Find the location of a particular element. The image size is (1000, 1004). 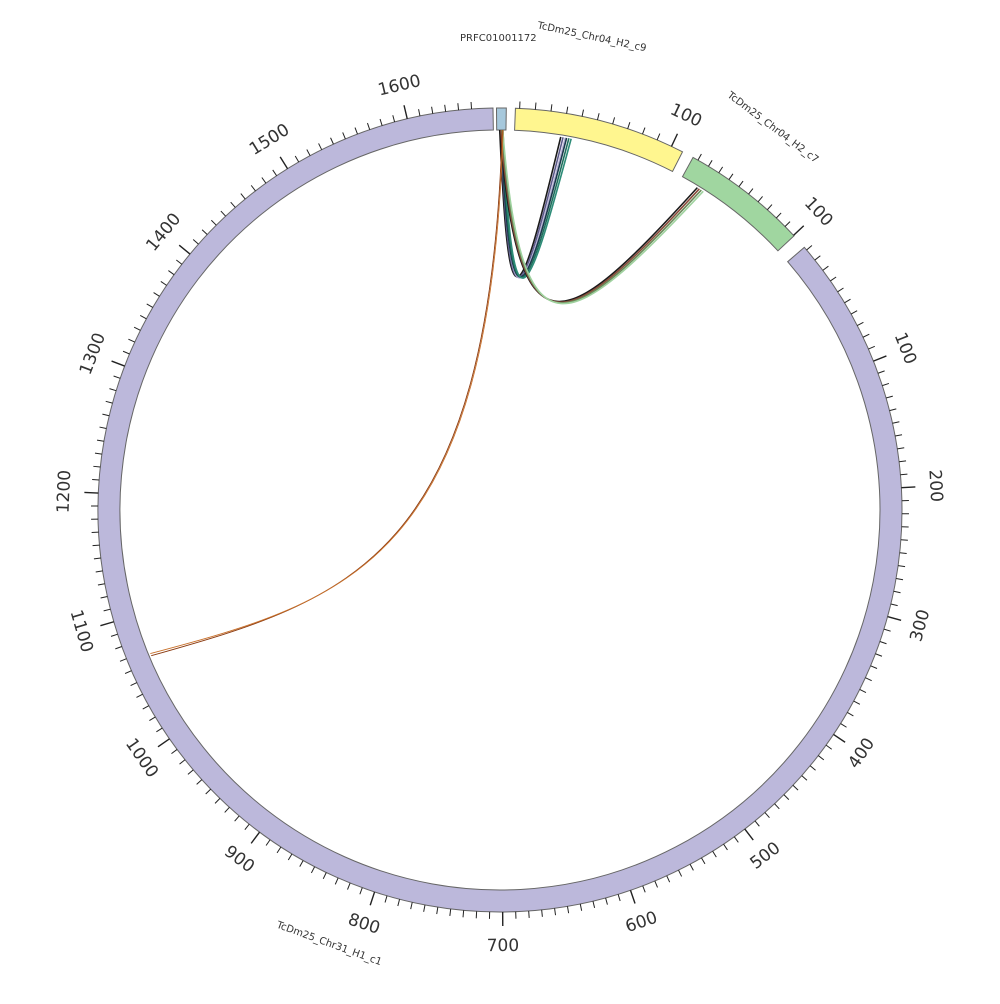

tick-label: 1600 is located at coordinates (399, 85).